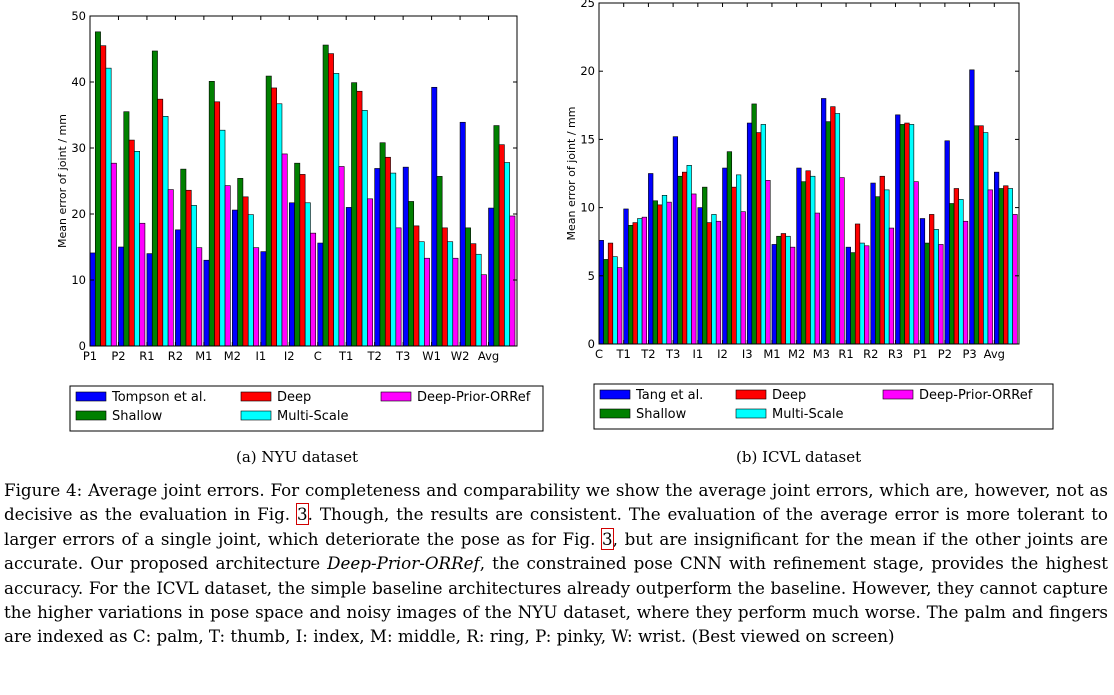 The image size is (1114, 695). Describe the element at coordinates (175, 356) in the screenshot. I see `x-tick-label: R2` at that location.